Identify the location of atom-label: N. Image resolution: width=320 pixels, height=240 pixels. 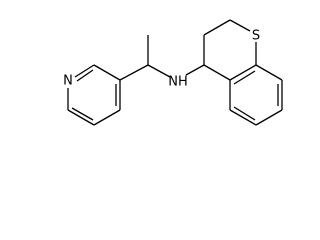
(68, 81).